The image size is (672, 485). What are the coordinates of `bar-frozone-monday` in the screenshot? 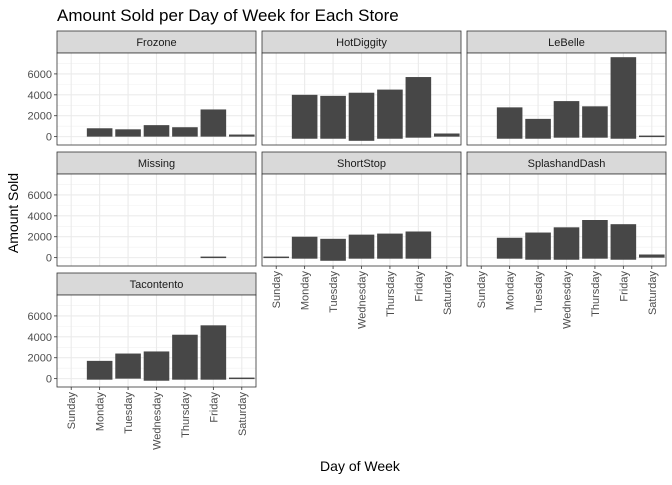 It's located at (99, 132).